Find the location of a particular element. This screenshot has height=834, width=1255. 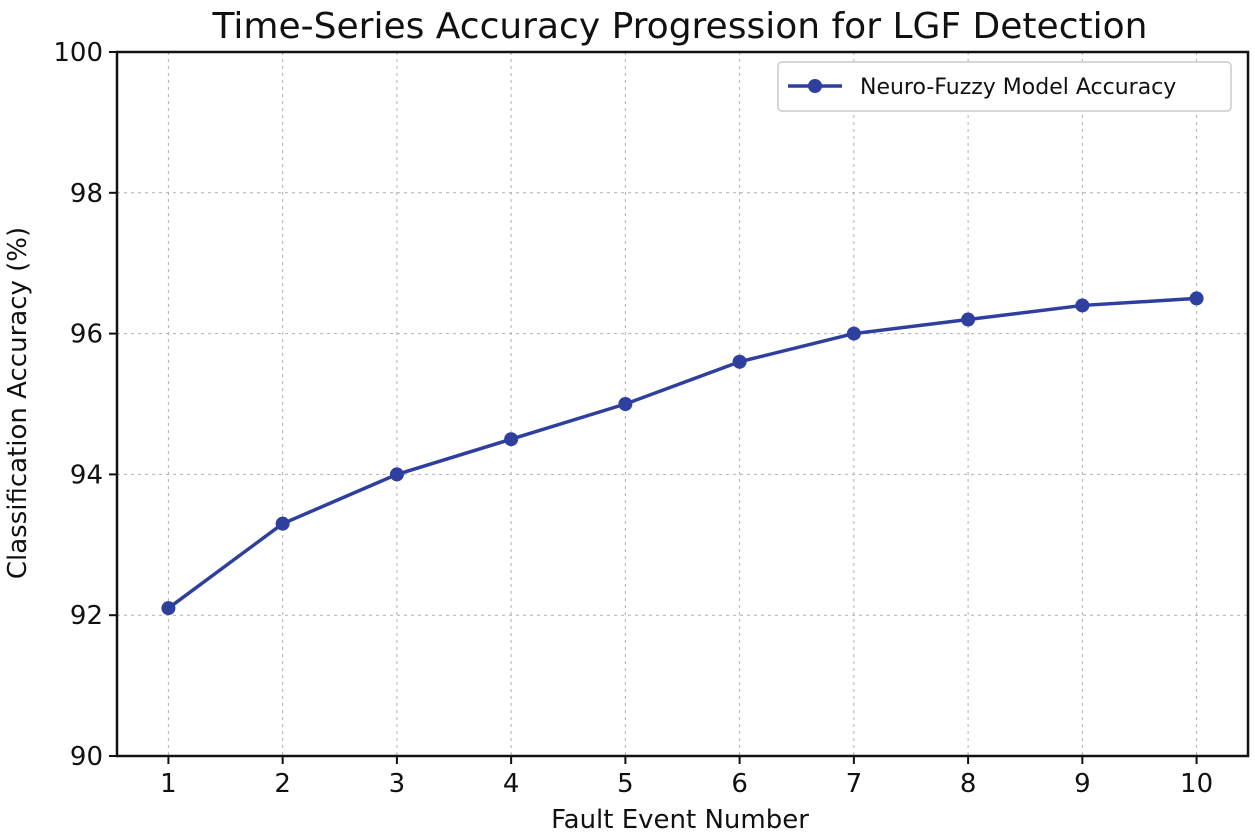

x-axis-ticks: 1 2 3 4 5 6 7 8 9 10 is located at coordinates (686, 777).